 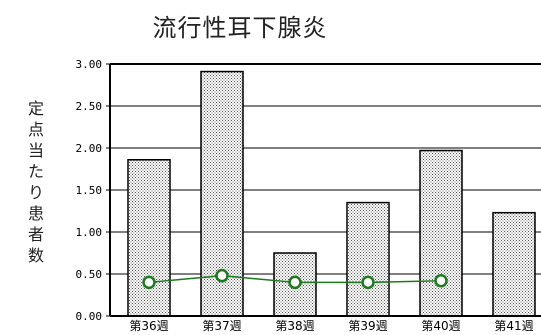 I want to click on x-tick-label: 第41週, so click(x=513, y=326).